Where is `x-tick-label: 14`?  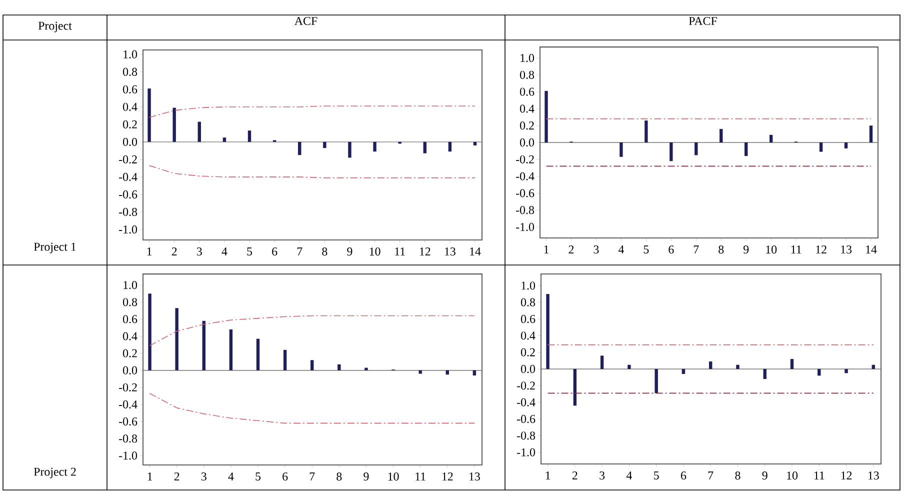 x-tick-label: 14 is located at coordinates (475, 252).